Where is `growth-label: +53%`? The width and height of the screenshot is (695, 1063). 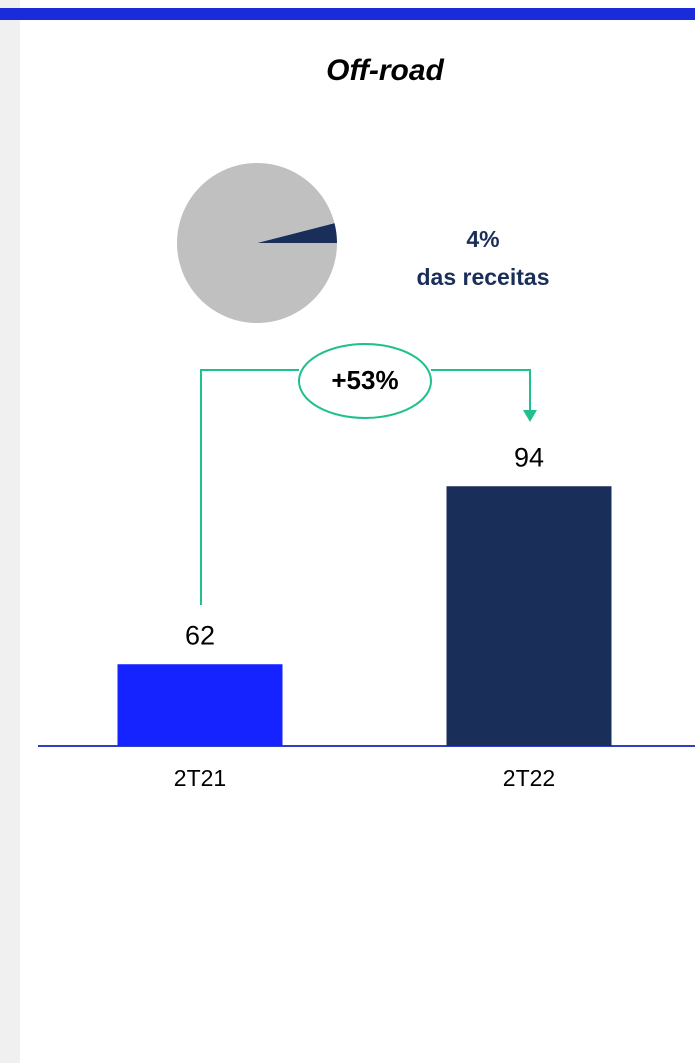
growth-label: +53% is located at coordinates (364, 380).